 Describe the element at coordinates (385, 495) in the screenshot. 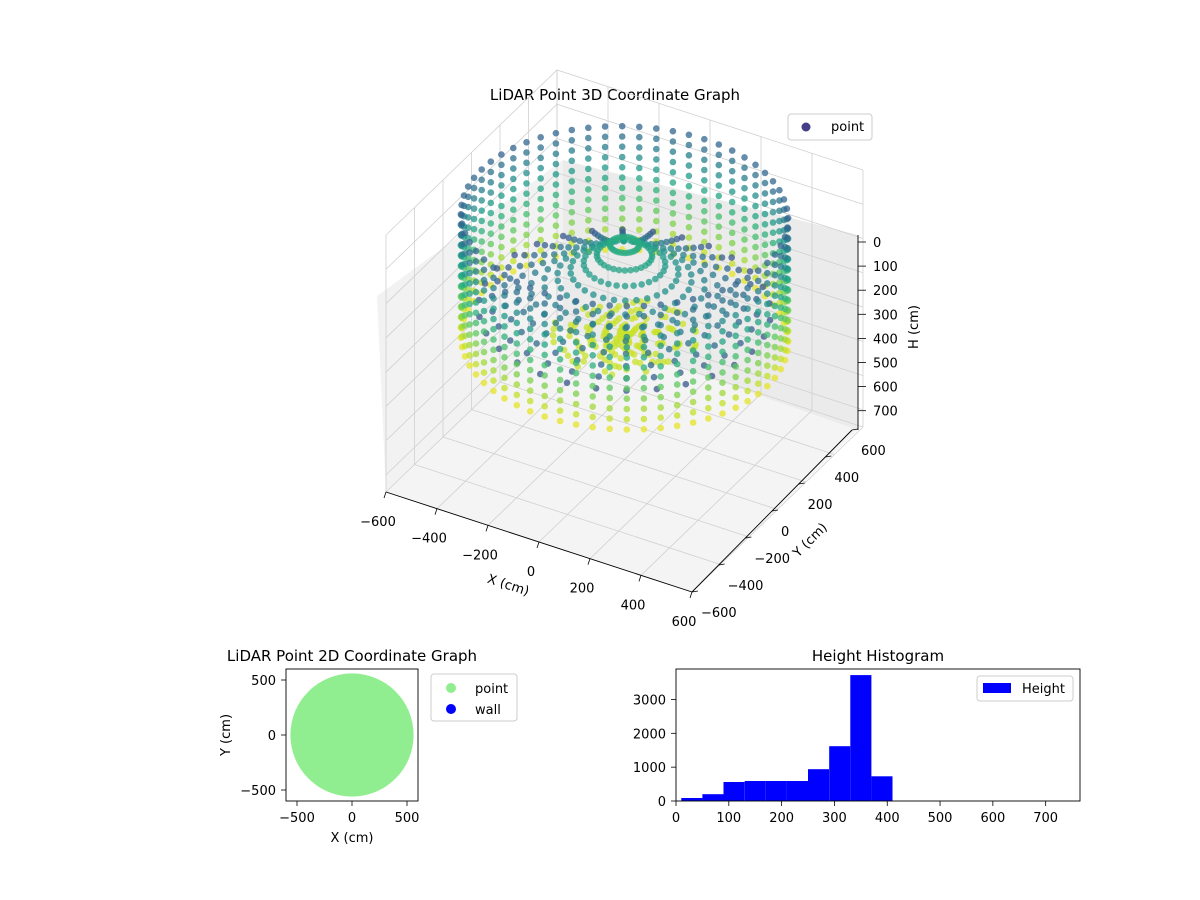

I see `x-tick` at that location.